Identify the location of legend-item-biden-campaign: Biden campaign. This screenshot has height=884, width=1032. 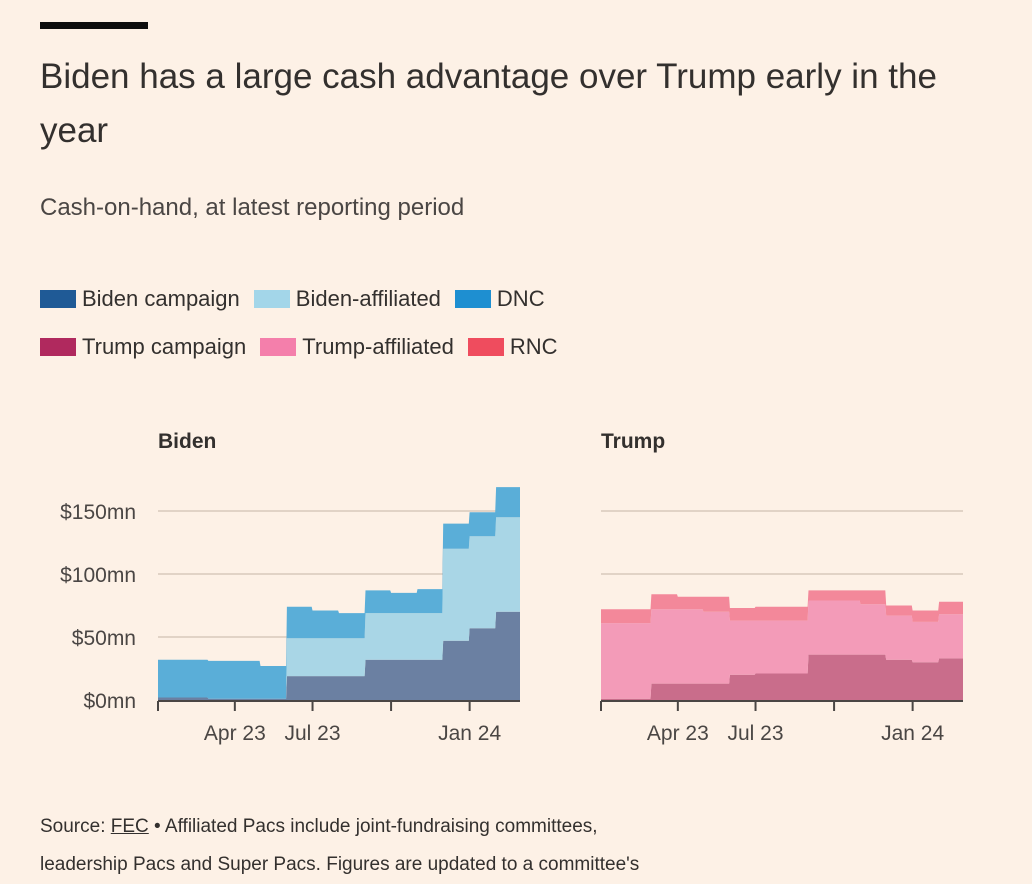
(140, 299).